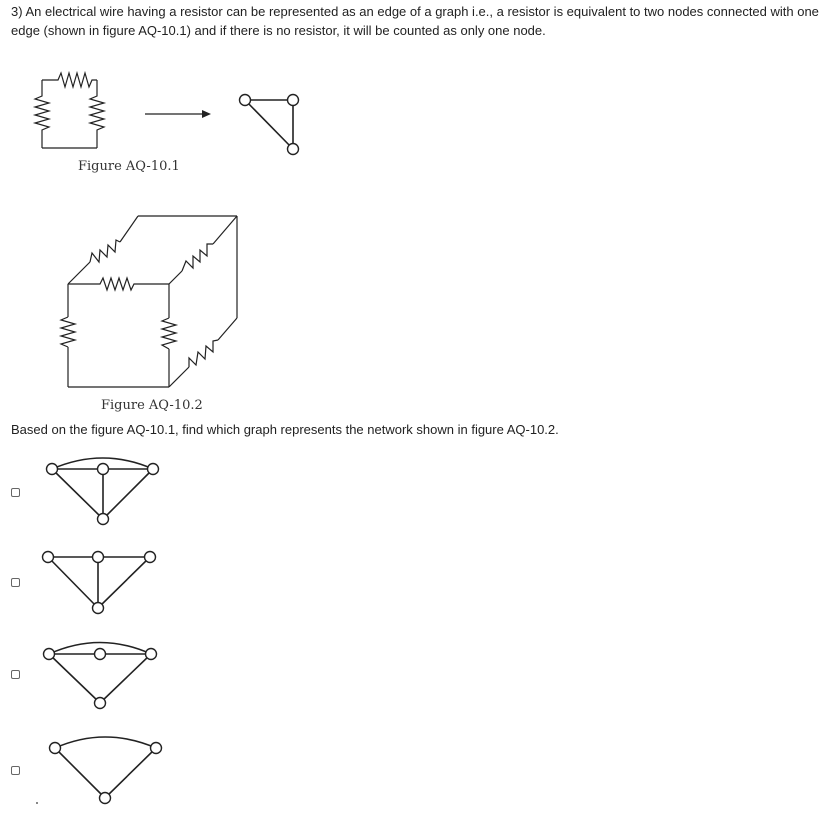  I want to click on diag-left-resistor, so click(105, 251).